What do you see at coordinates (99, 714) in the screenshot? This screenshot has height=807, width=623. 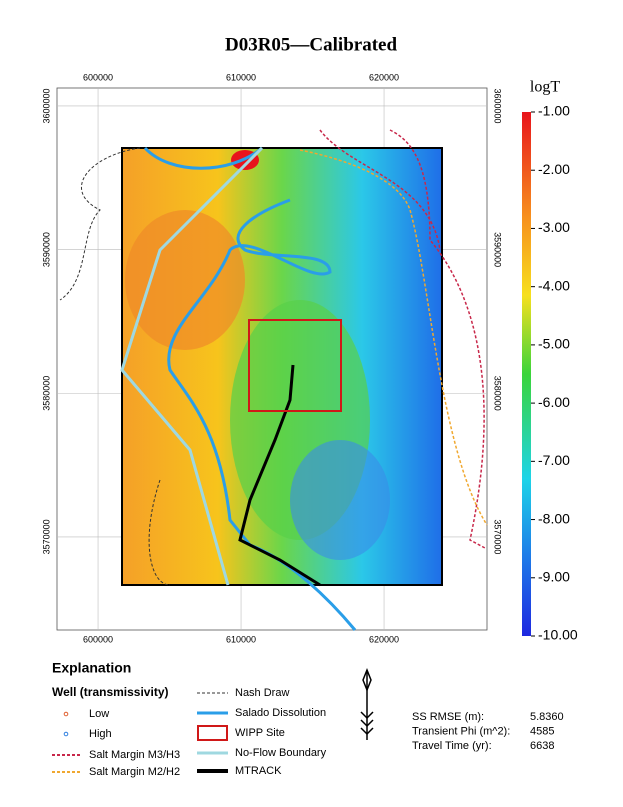 I see `legend-label: Low` at bounding box center [99, 714].